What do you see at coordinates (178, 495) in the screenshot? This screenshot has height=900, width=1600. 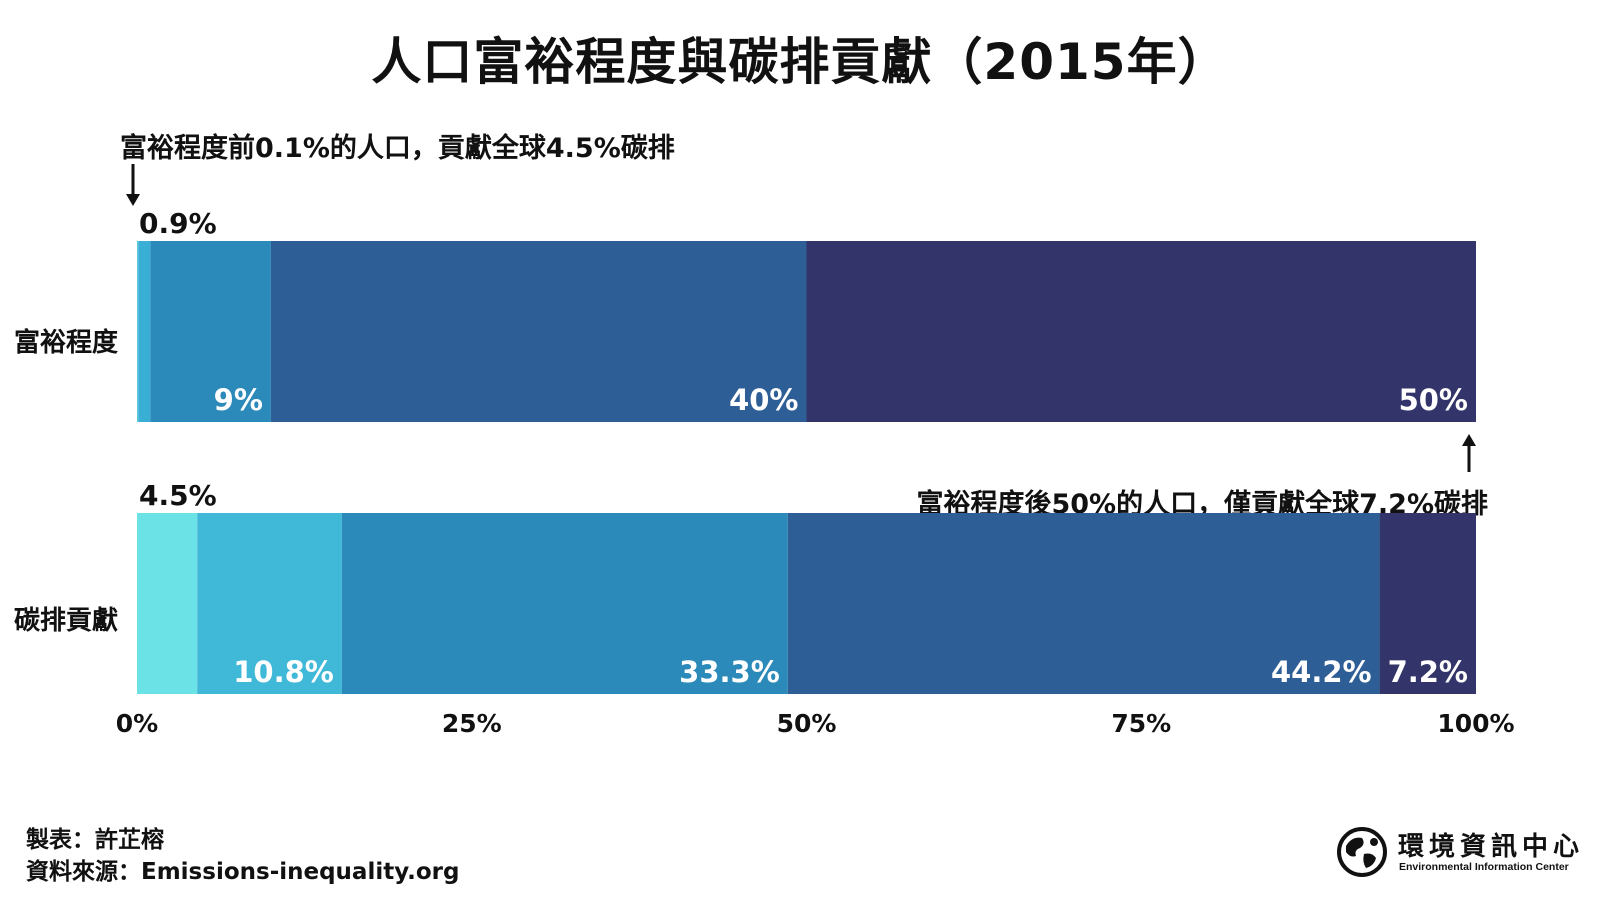 I see `segment-label-r1-s0: 4.5%` at bounding box center [178, 495].